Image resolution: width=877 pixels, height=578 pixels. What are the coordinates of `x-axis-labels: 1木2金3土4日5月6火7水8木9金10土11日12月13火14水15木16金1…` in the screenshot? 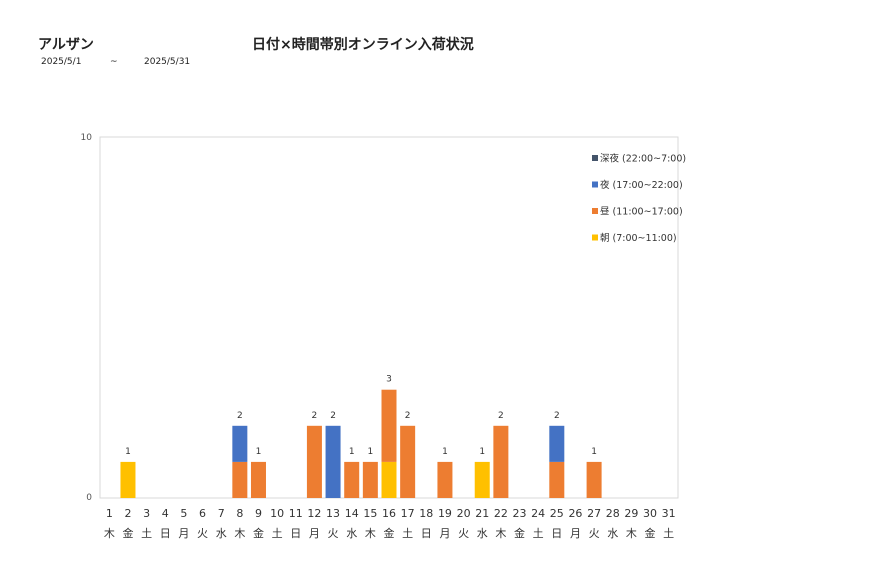 It's located at (390, 523).